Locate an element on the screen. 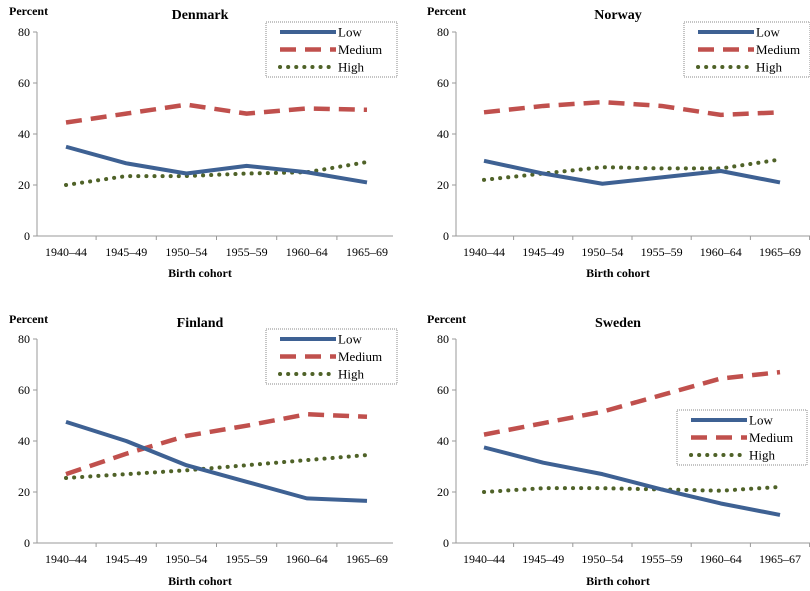  x-tick-label: 1965–67 is located at coordinates (780, 559).